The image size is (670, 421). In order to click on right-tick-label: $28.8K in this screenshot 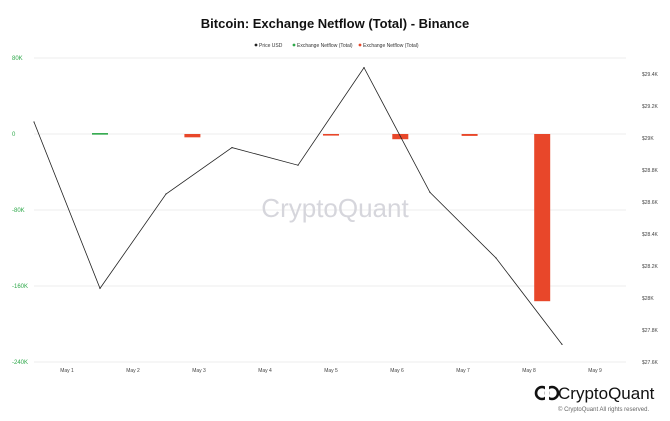, I will do `click(650, 171)`.